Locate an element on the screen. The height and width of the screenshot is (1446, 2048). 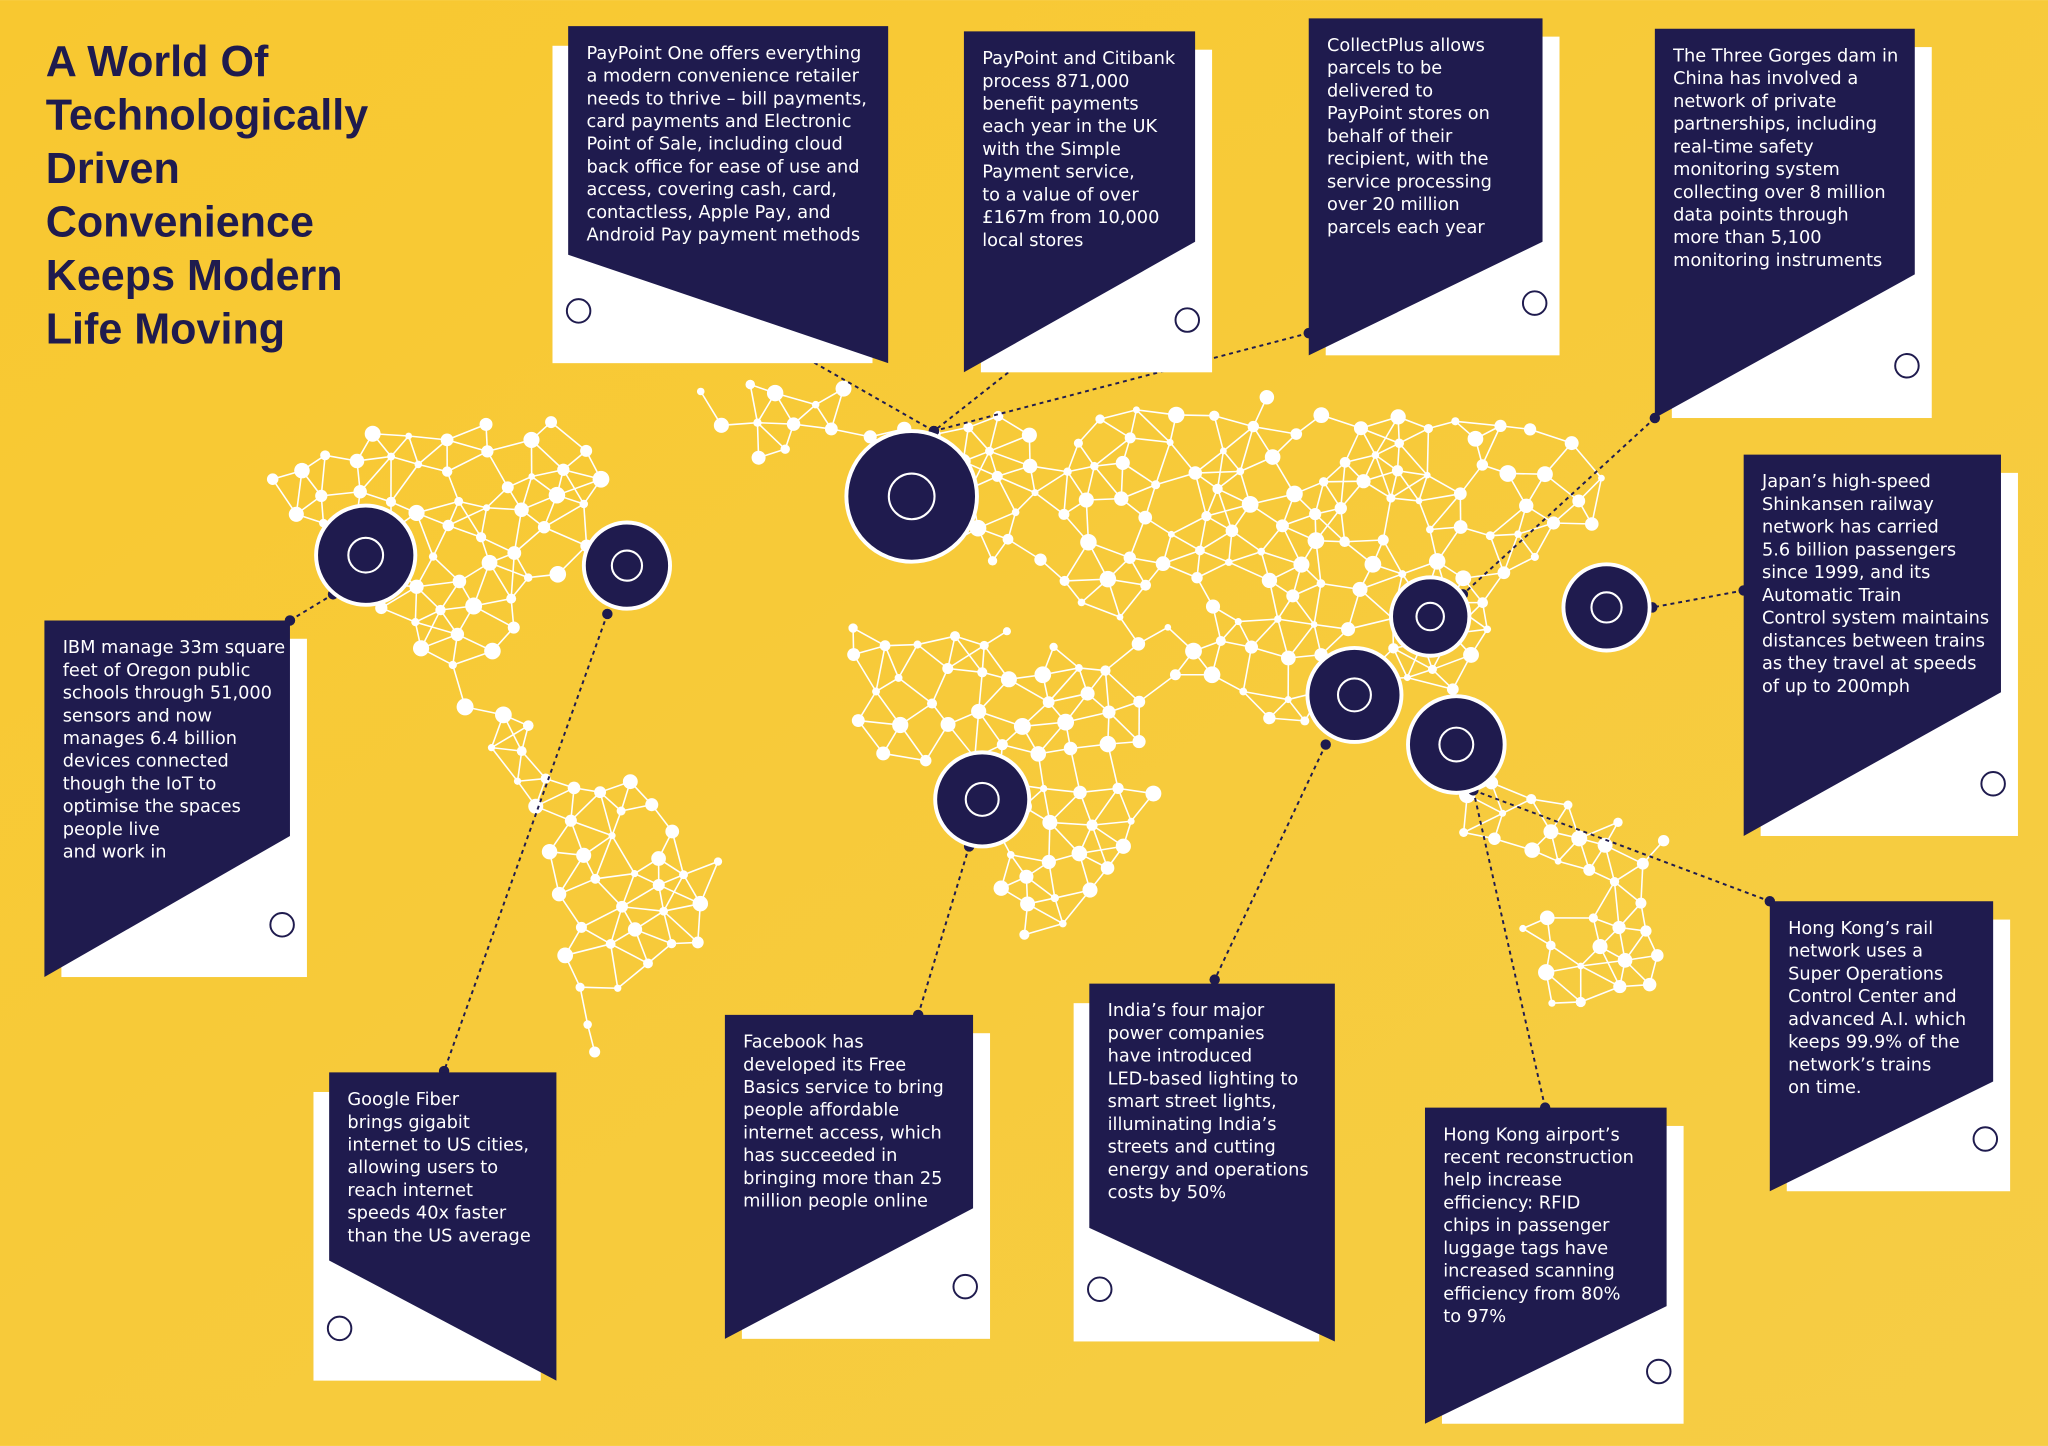
card-text: network of private is located at coordinates (1754, 102).